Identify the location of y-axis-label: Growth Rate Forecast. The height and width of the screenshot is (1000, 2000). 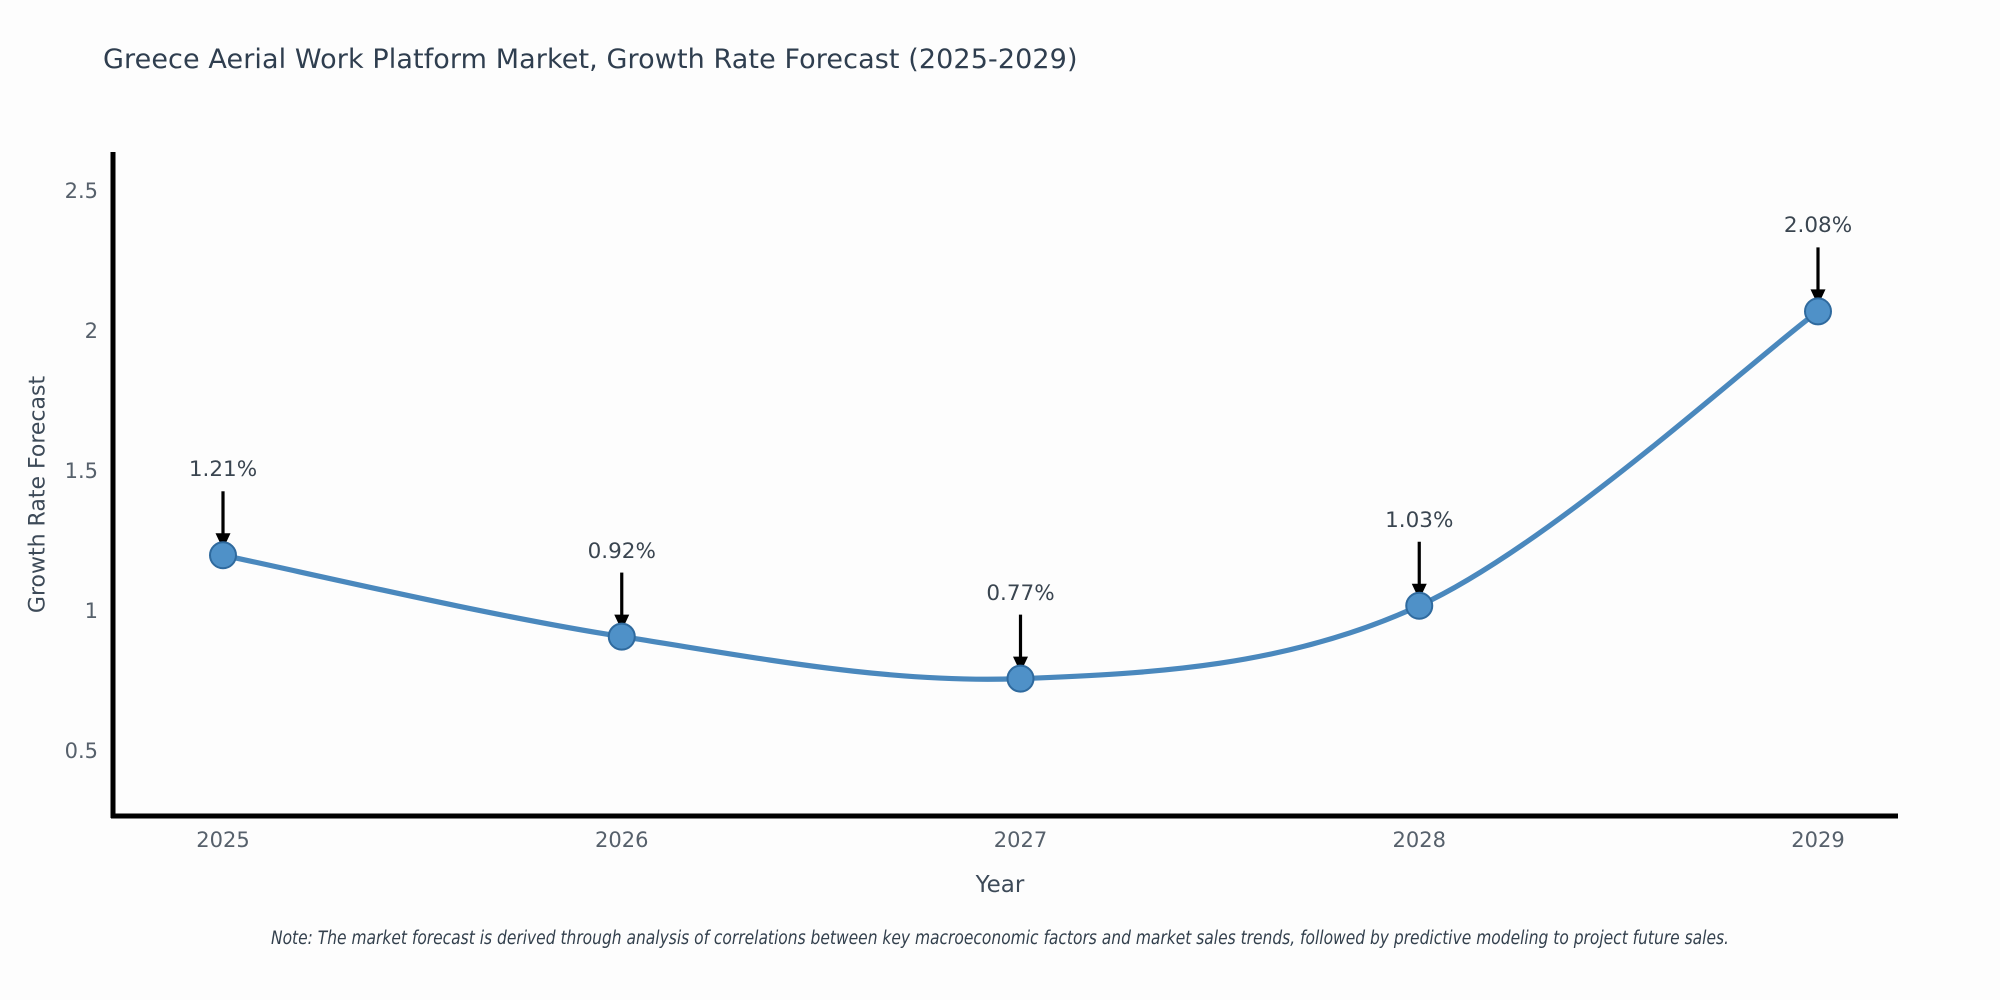
(38, 494).